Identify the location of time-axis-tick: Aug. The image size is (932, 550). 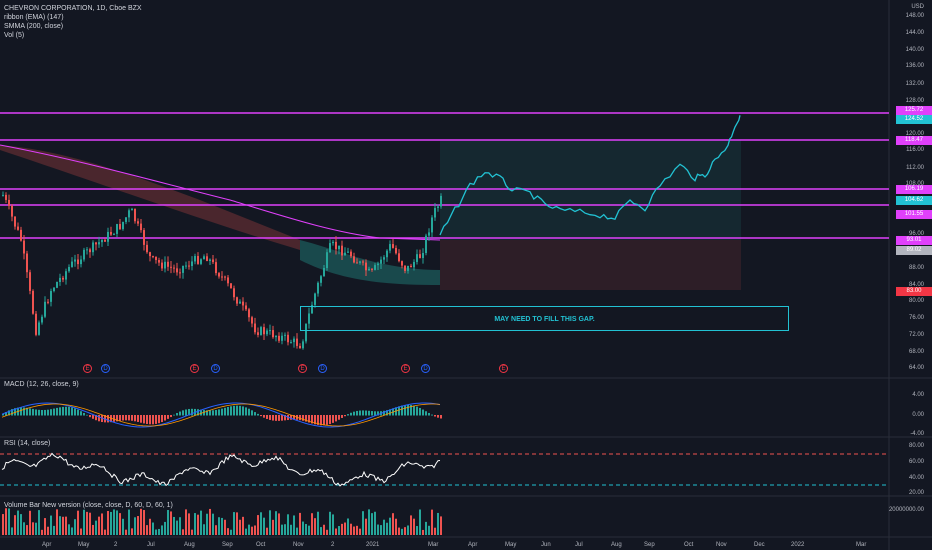
(616, 545).